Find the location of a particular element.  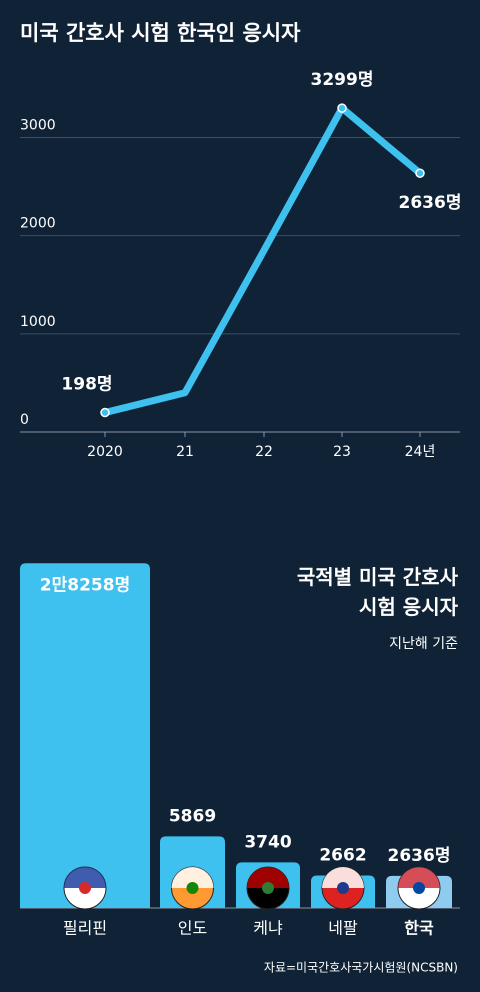

x-tick-label: 21 is located at coordinates (185, 452).